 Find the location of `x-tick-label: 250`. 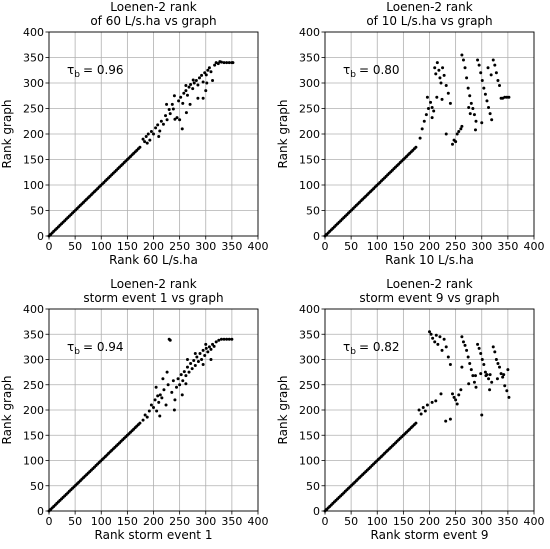

x-tick-label: 250 is located at coordinates (179, 521).